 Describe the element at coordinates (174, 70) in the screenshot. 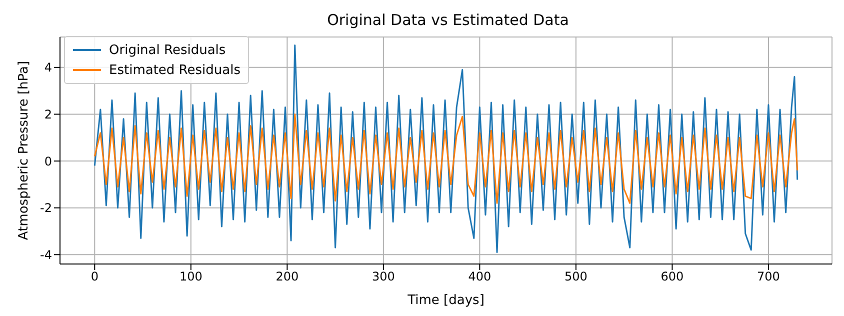

I see `legend-label: Estimated Residuals` at that location.